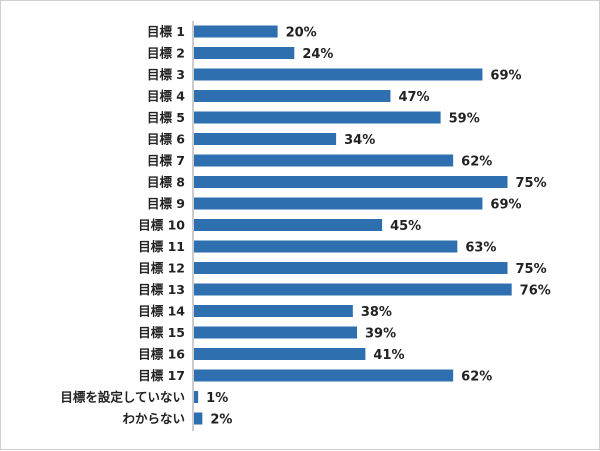 The width and height of the screenshot is (600, 451). Describe the element at coordinates (166, 53) in the screenshot. I see `category-label: 目標 2` at that location.